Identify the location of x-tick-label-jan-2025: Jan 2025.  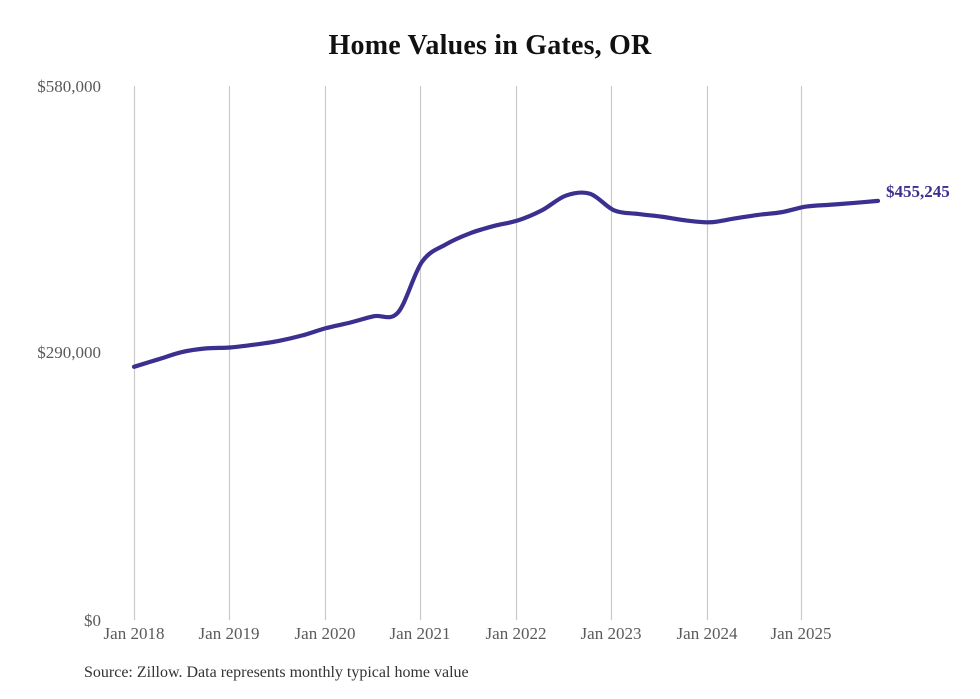
(801, 633).